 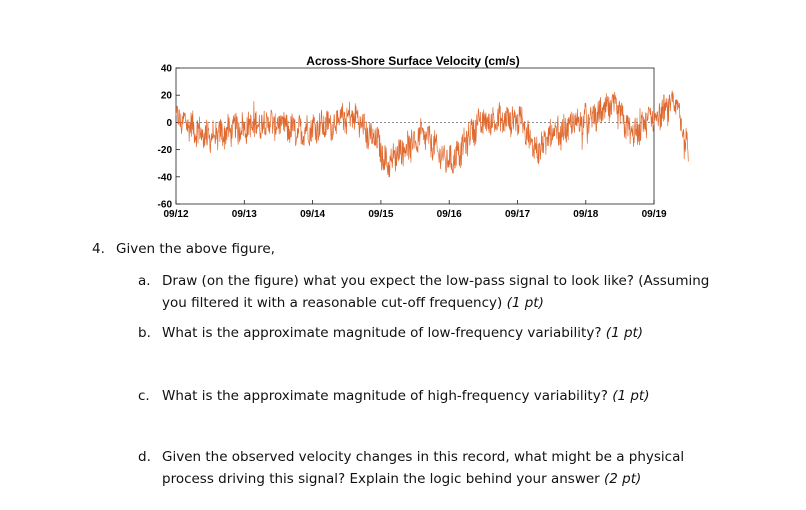 I want to click on y-tick-label: 20, so click(x=167, y=96).